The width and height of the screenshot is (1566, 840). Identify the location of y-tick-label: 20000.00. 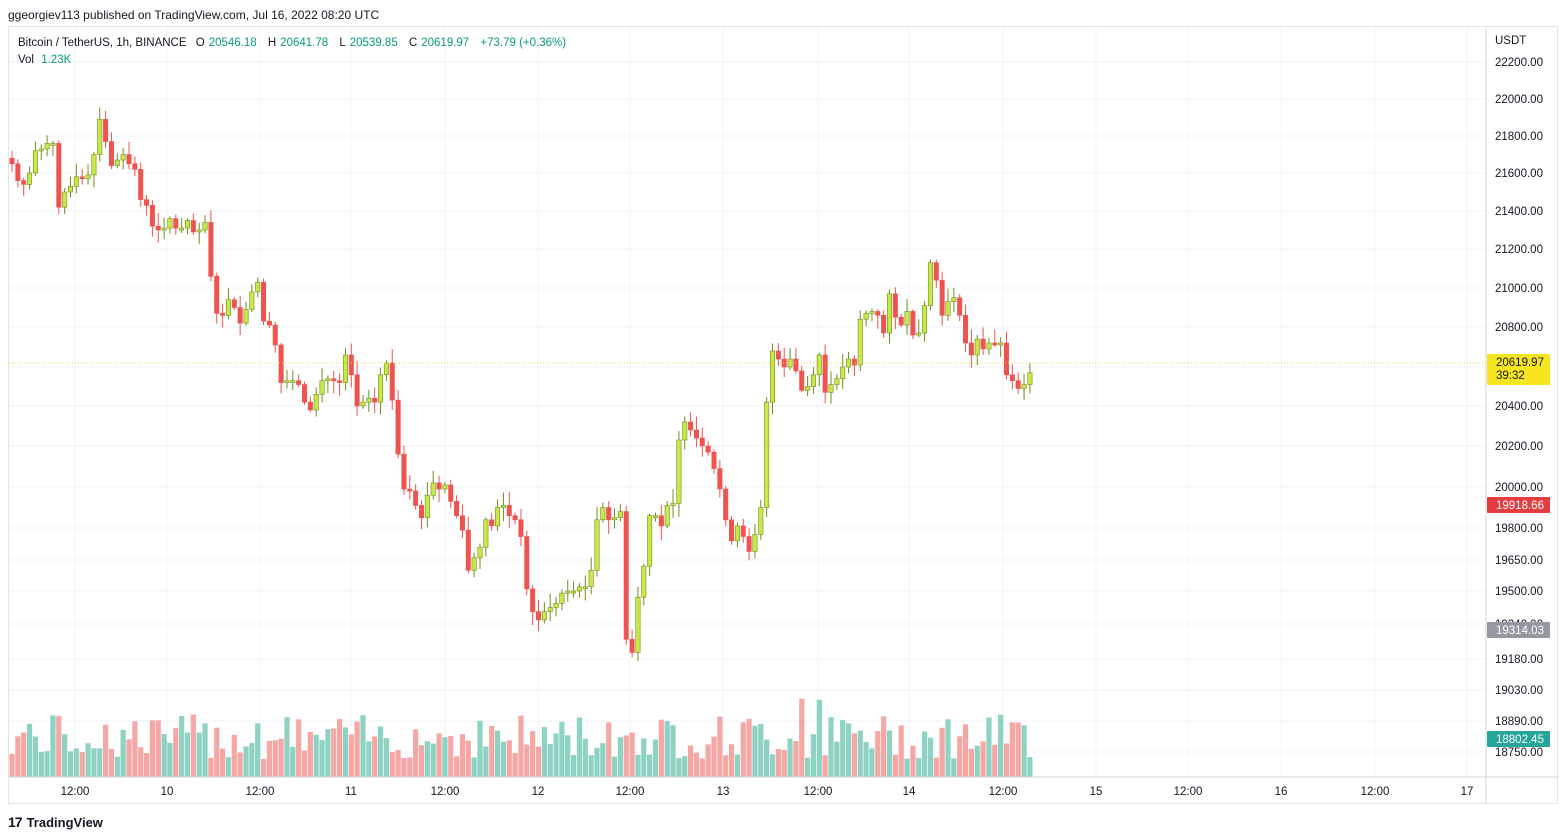
(1519, 488).